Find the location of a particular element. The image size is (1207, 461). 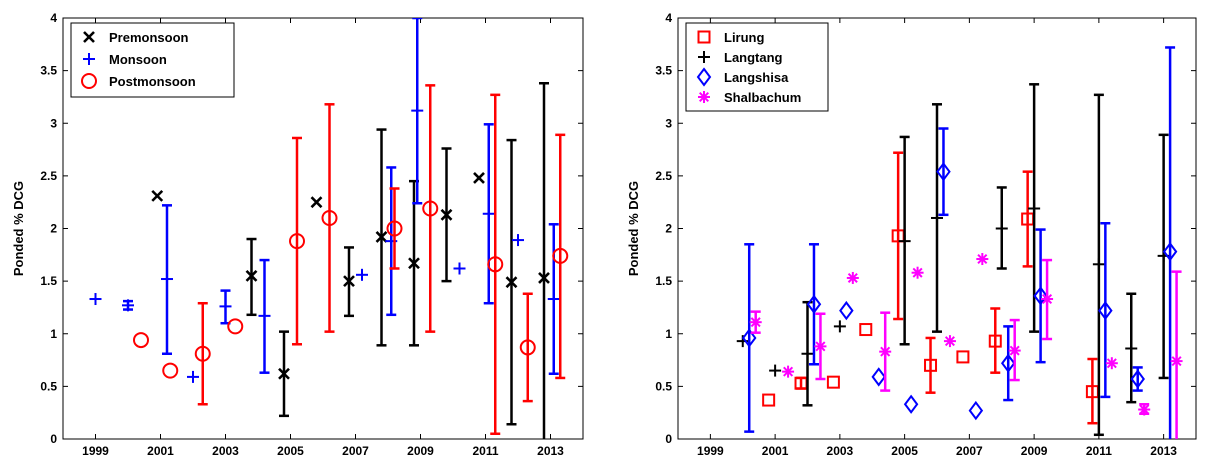

y-tick-label: 3.5 is located at coordinates (663, 71).